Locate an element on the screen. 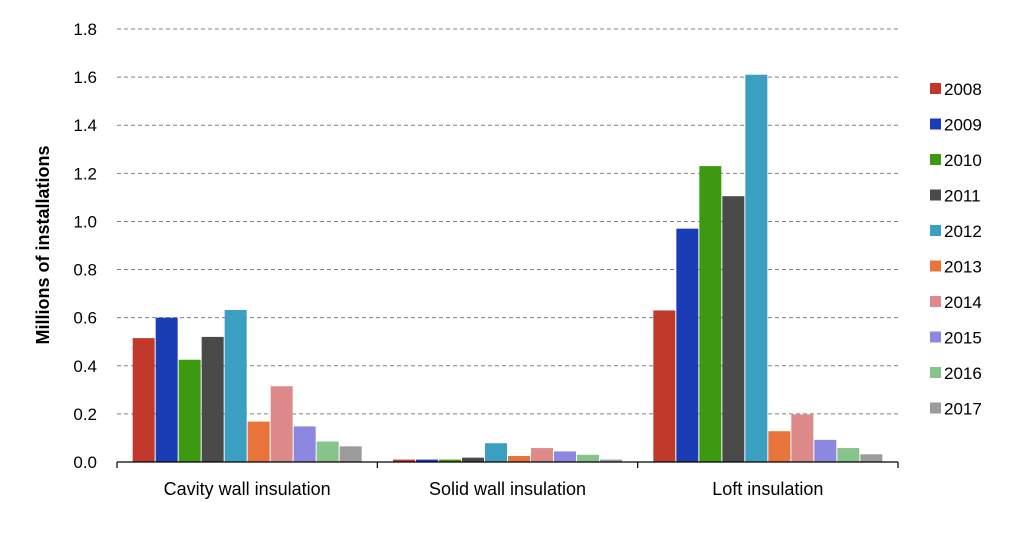 Image resolution: width=1024 pixels, height=540 pixels. legend-swatch-2014 is located at coordinates (935, 301).